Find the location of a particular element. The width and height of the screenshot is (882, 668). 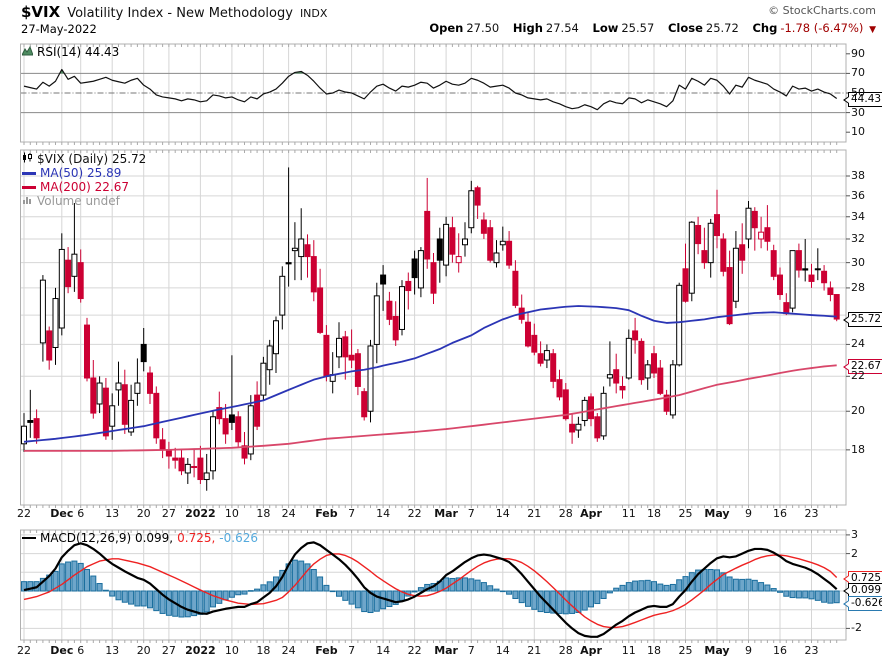

exchange-label: INDX is located at coordinates (313, 13).